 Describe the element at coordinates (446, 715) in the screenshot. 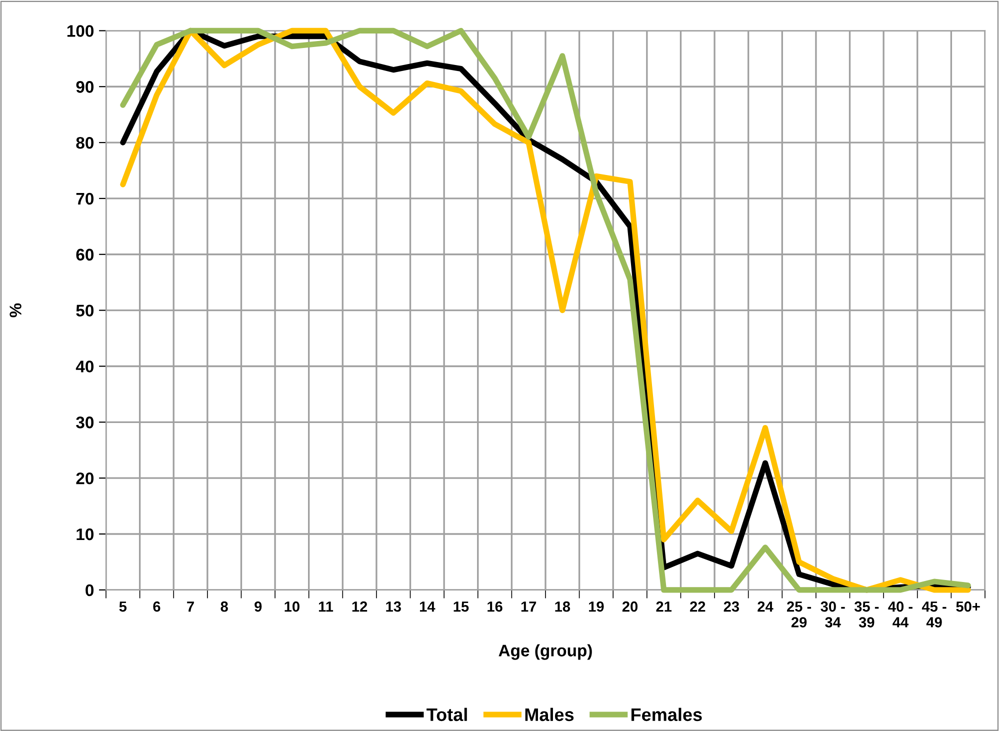

I see `legend-label: Total` at that location.